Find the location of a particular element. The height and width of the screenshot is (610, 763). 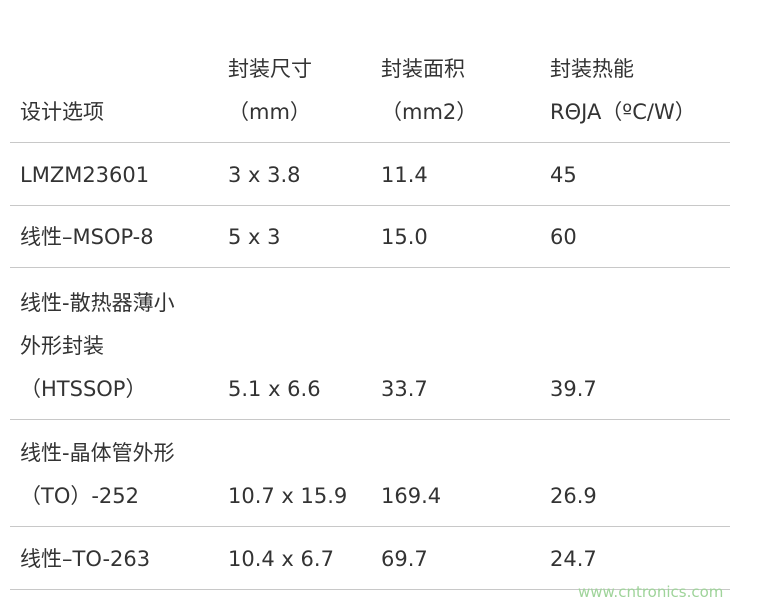

cell-text: 封装尺寸 is located at coordinates (270, 69).